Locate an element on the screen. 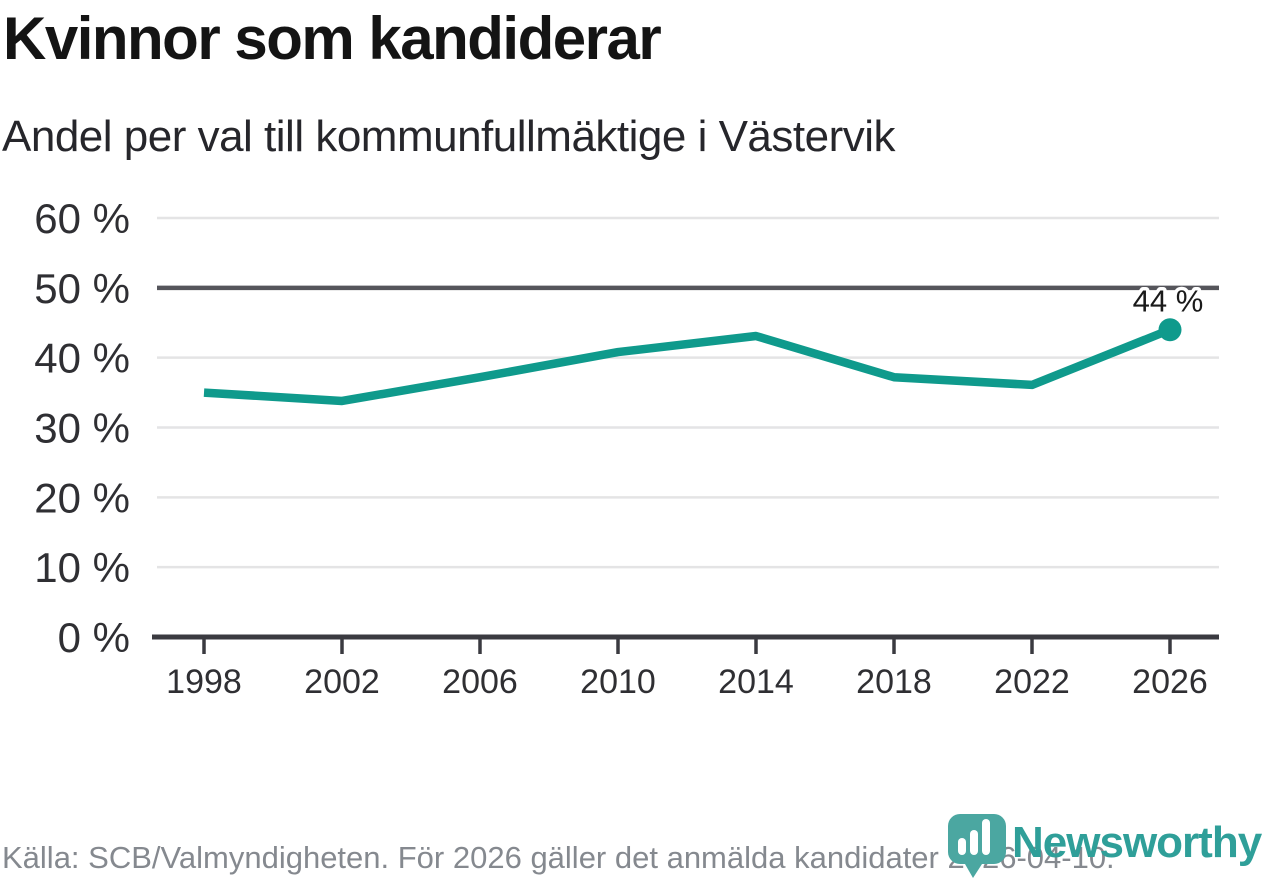 The width and height of the screenshot is (1262, 879). value-annotation: 44 % is located at coordinates (1168, 301).